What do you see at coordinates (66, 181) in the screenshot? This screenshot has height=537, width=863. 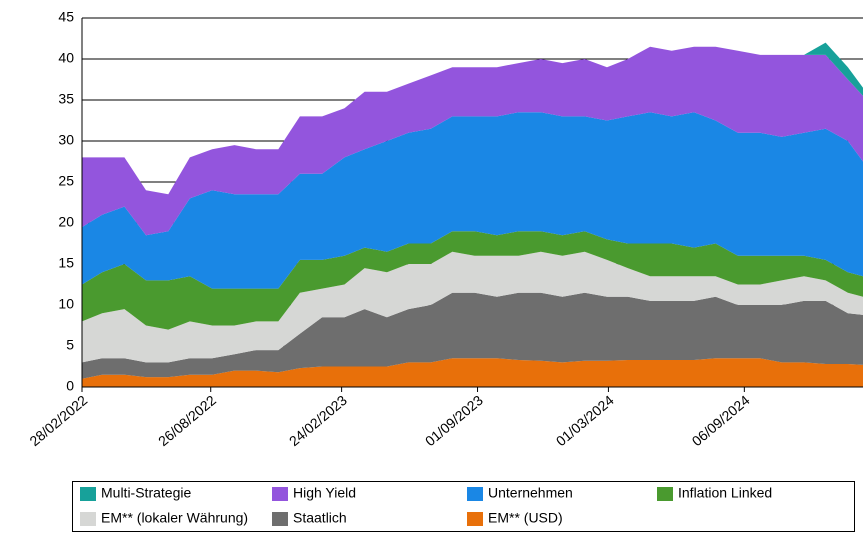 I see `y-tick-label: 25` at bounding box center [66, 181].